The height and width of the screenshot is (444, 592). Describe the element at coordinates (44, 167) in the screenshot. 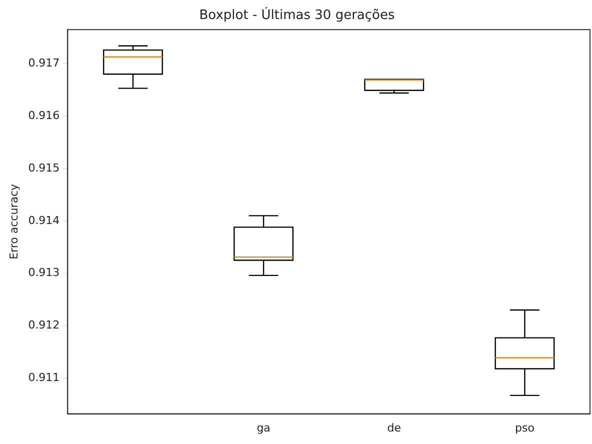

I see `y-tick-label: 0.915` at that location.